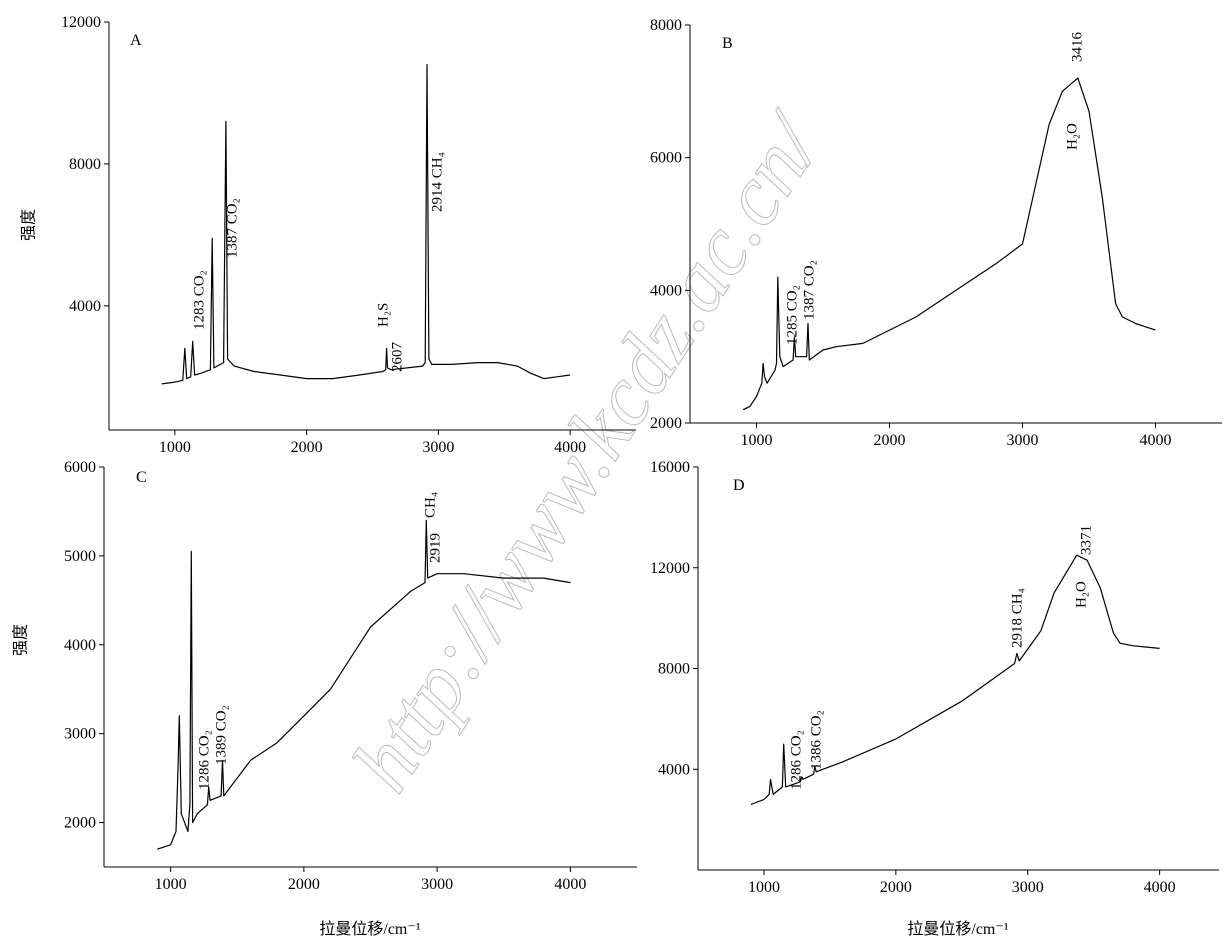 The width and height of the screenshot is (1223, 944). What do you see at coordinates (1017, 618) in the screenshot?
I see `peak-annotation: 2918 CH₄` at bounding box center [1017, 618].